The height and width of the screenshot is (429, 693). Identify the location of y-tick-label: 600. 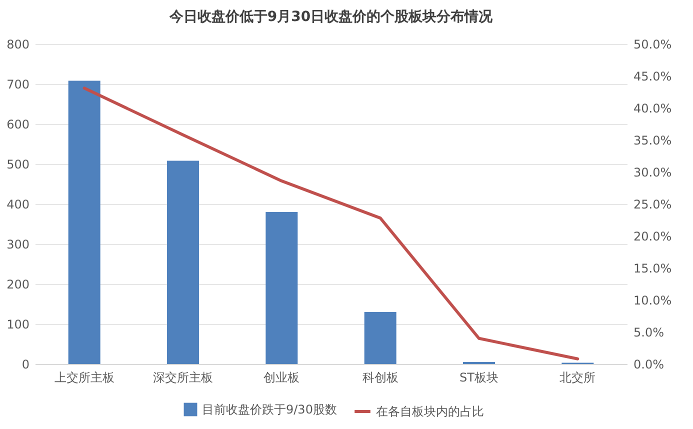
(18, 125).